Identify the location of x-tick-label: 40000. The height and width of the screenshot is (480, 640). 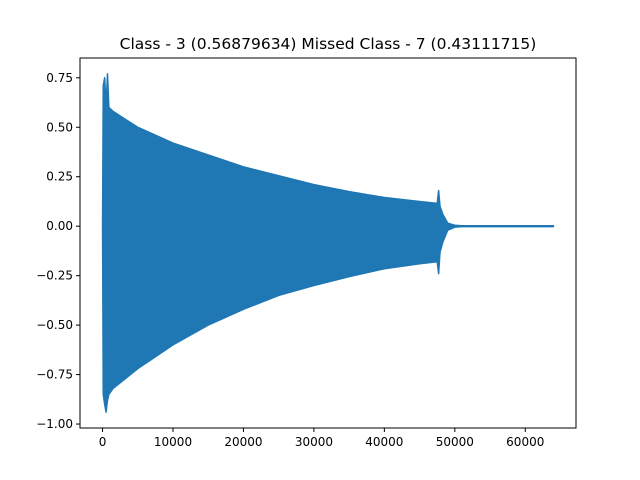
(384, 442).